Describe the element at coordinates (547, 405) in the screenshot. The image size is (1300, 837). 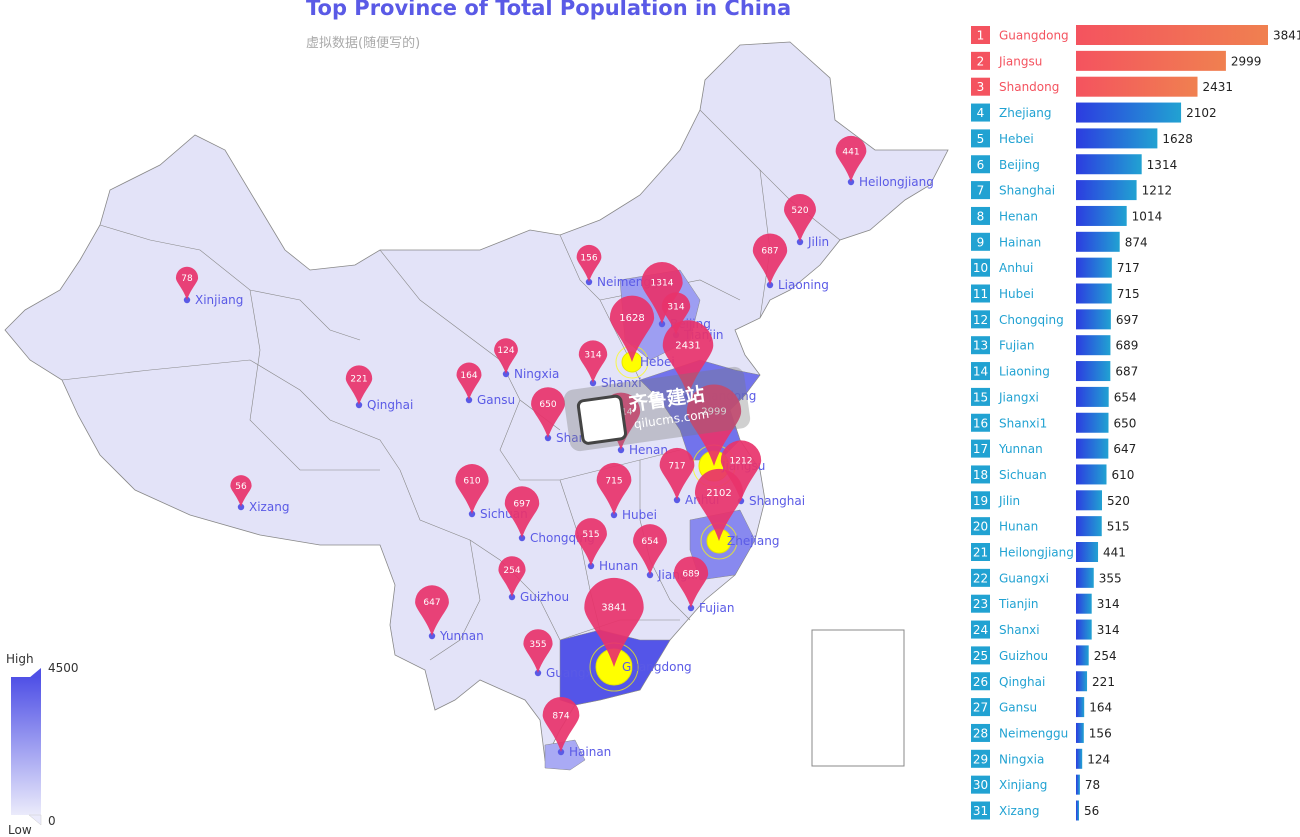
I see `pin-value: 650` at that location.